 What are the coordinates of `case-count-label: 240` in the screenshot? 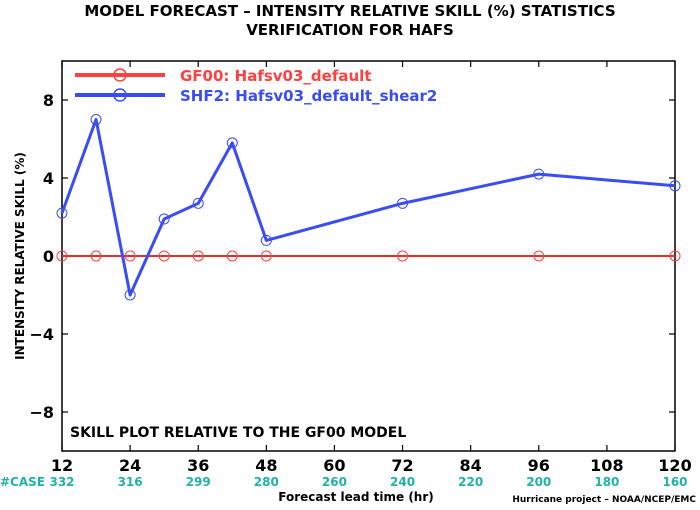 It's located at (402, 482).